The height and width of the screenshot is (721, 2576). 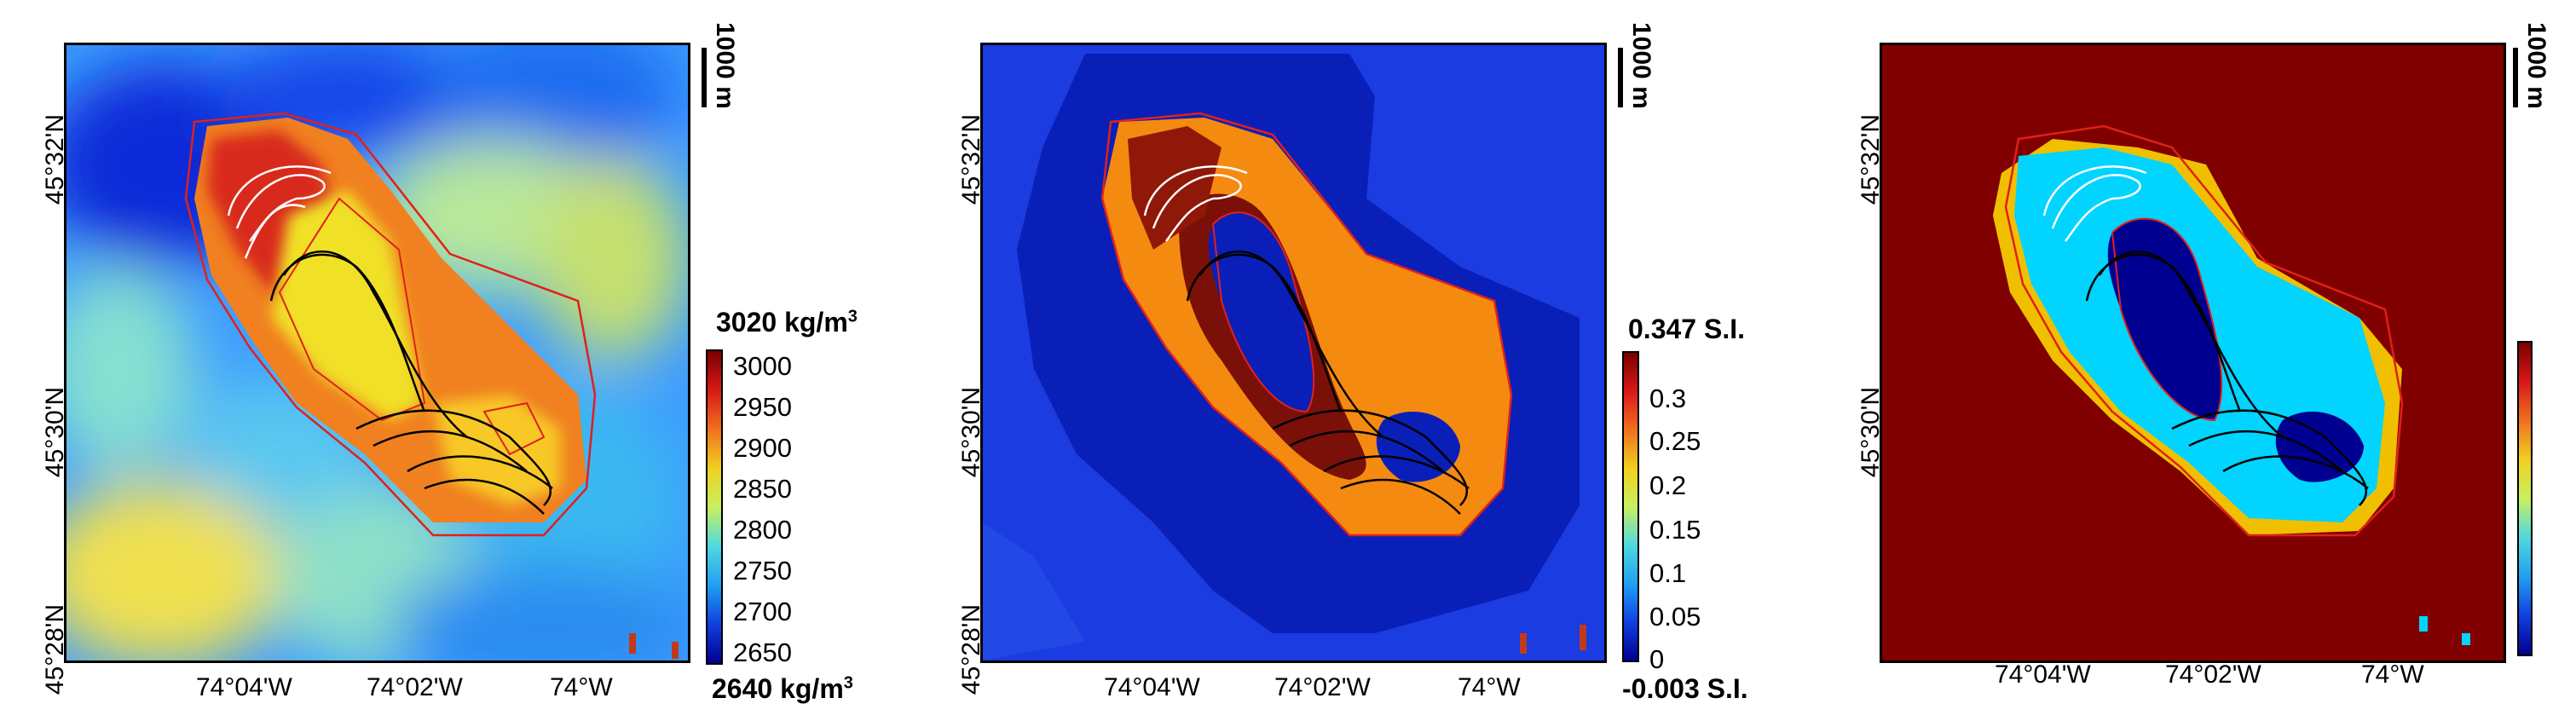 What do you see at coordinates (762, 530) in the screenshot?
I see `colorbar-tick: 2800` at bounding box center [762, 530].